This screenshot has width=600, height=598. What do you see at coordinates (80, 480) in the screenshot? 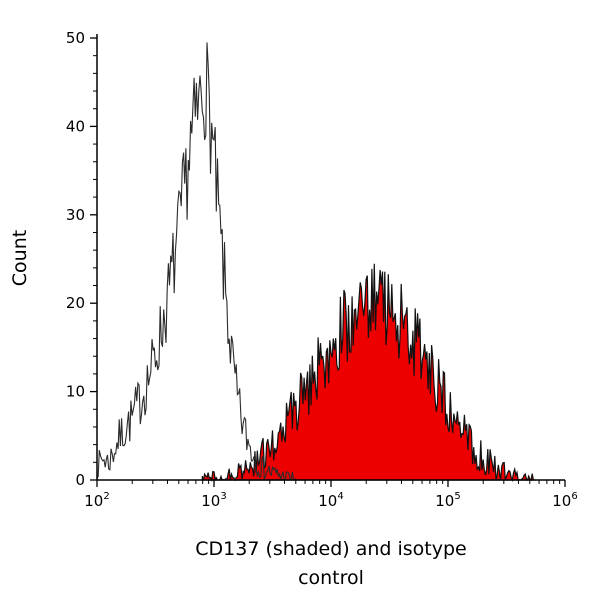
I see `y-tick-label: 0` at bounding box center [80, 480].